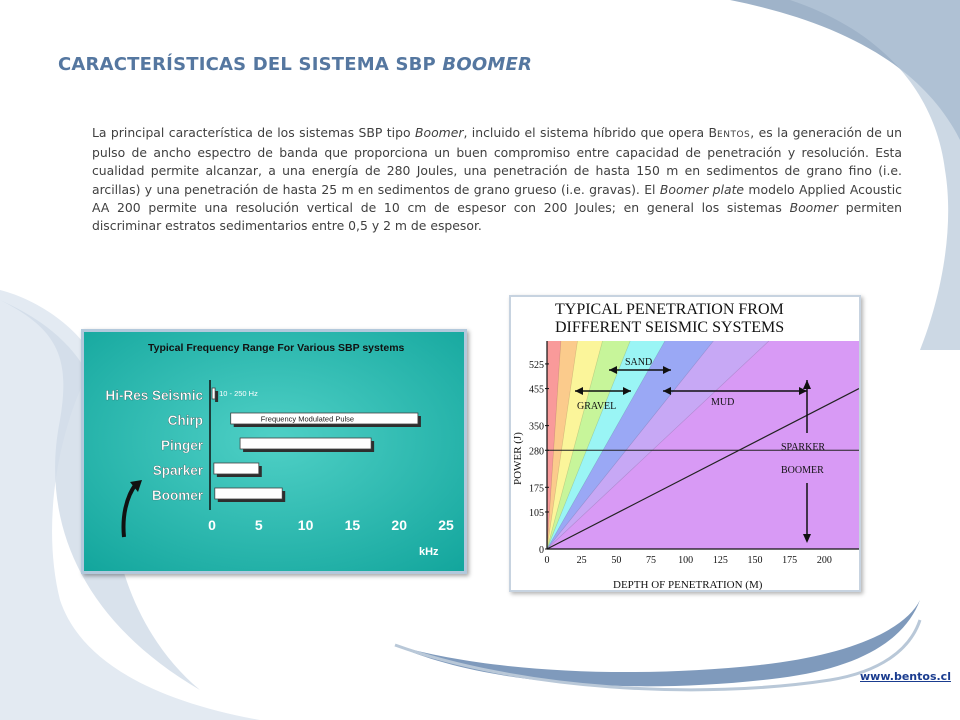 The image size is (960, 720). Describe the element at coordinates (651, 560) in the screenshot. I see `x-tick-label: 75` at that location.